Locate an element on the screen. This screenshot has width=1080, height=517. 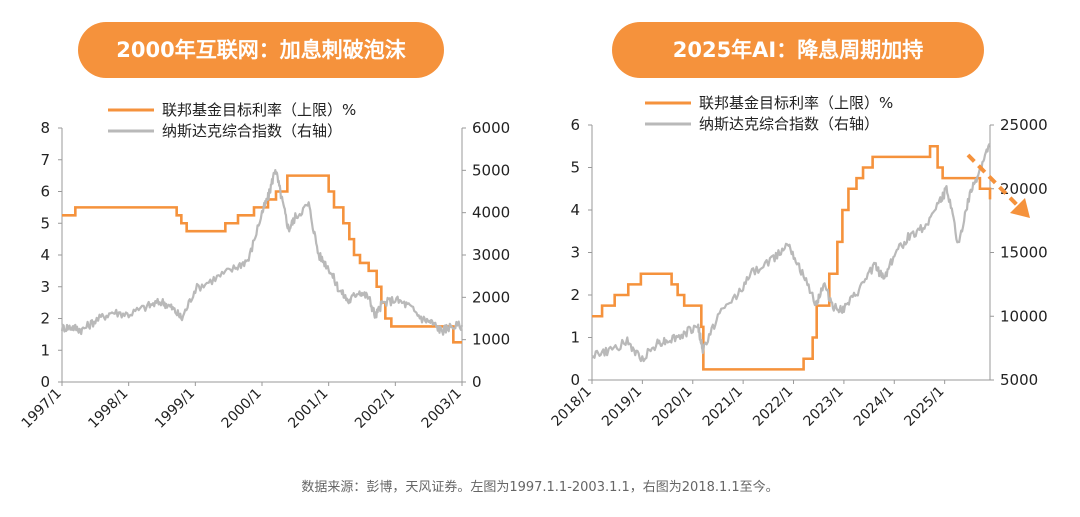
right-y-tick-label: 0 is located at coordinates (477, 382).